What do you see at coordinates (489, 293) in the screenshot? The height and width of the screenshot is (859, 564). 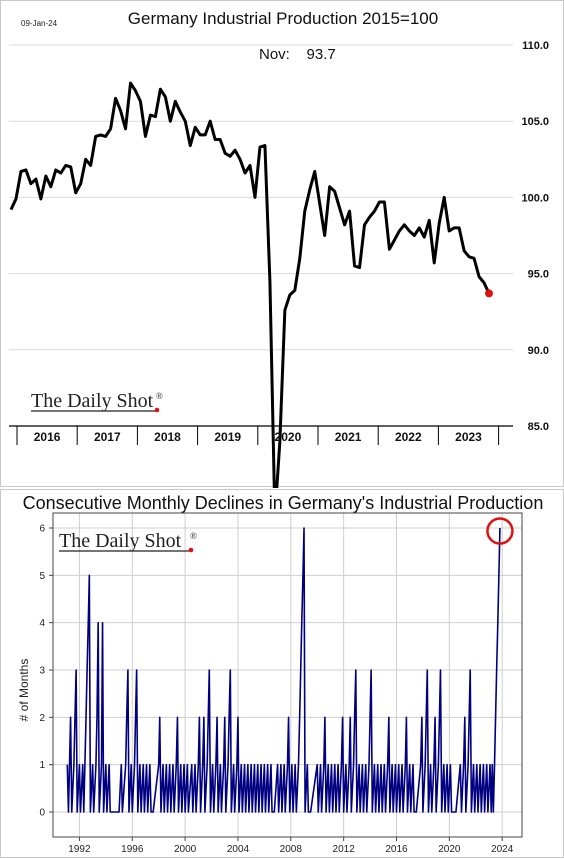 I see `latest-value-marker` at bounding box center [489, 293].